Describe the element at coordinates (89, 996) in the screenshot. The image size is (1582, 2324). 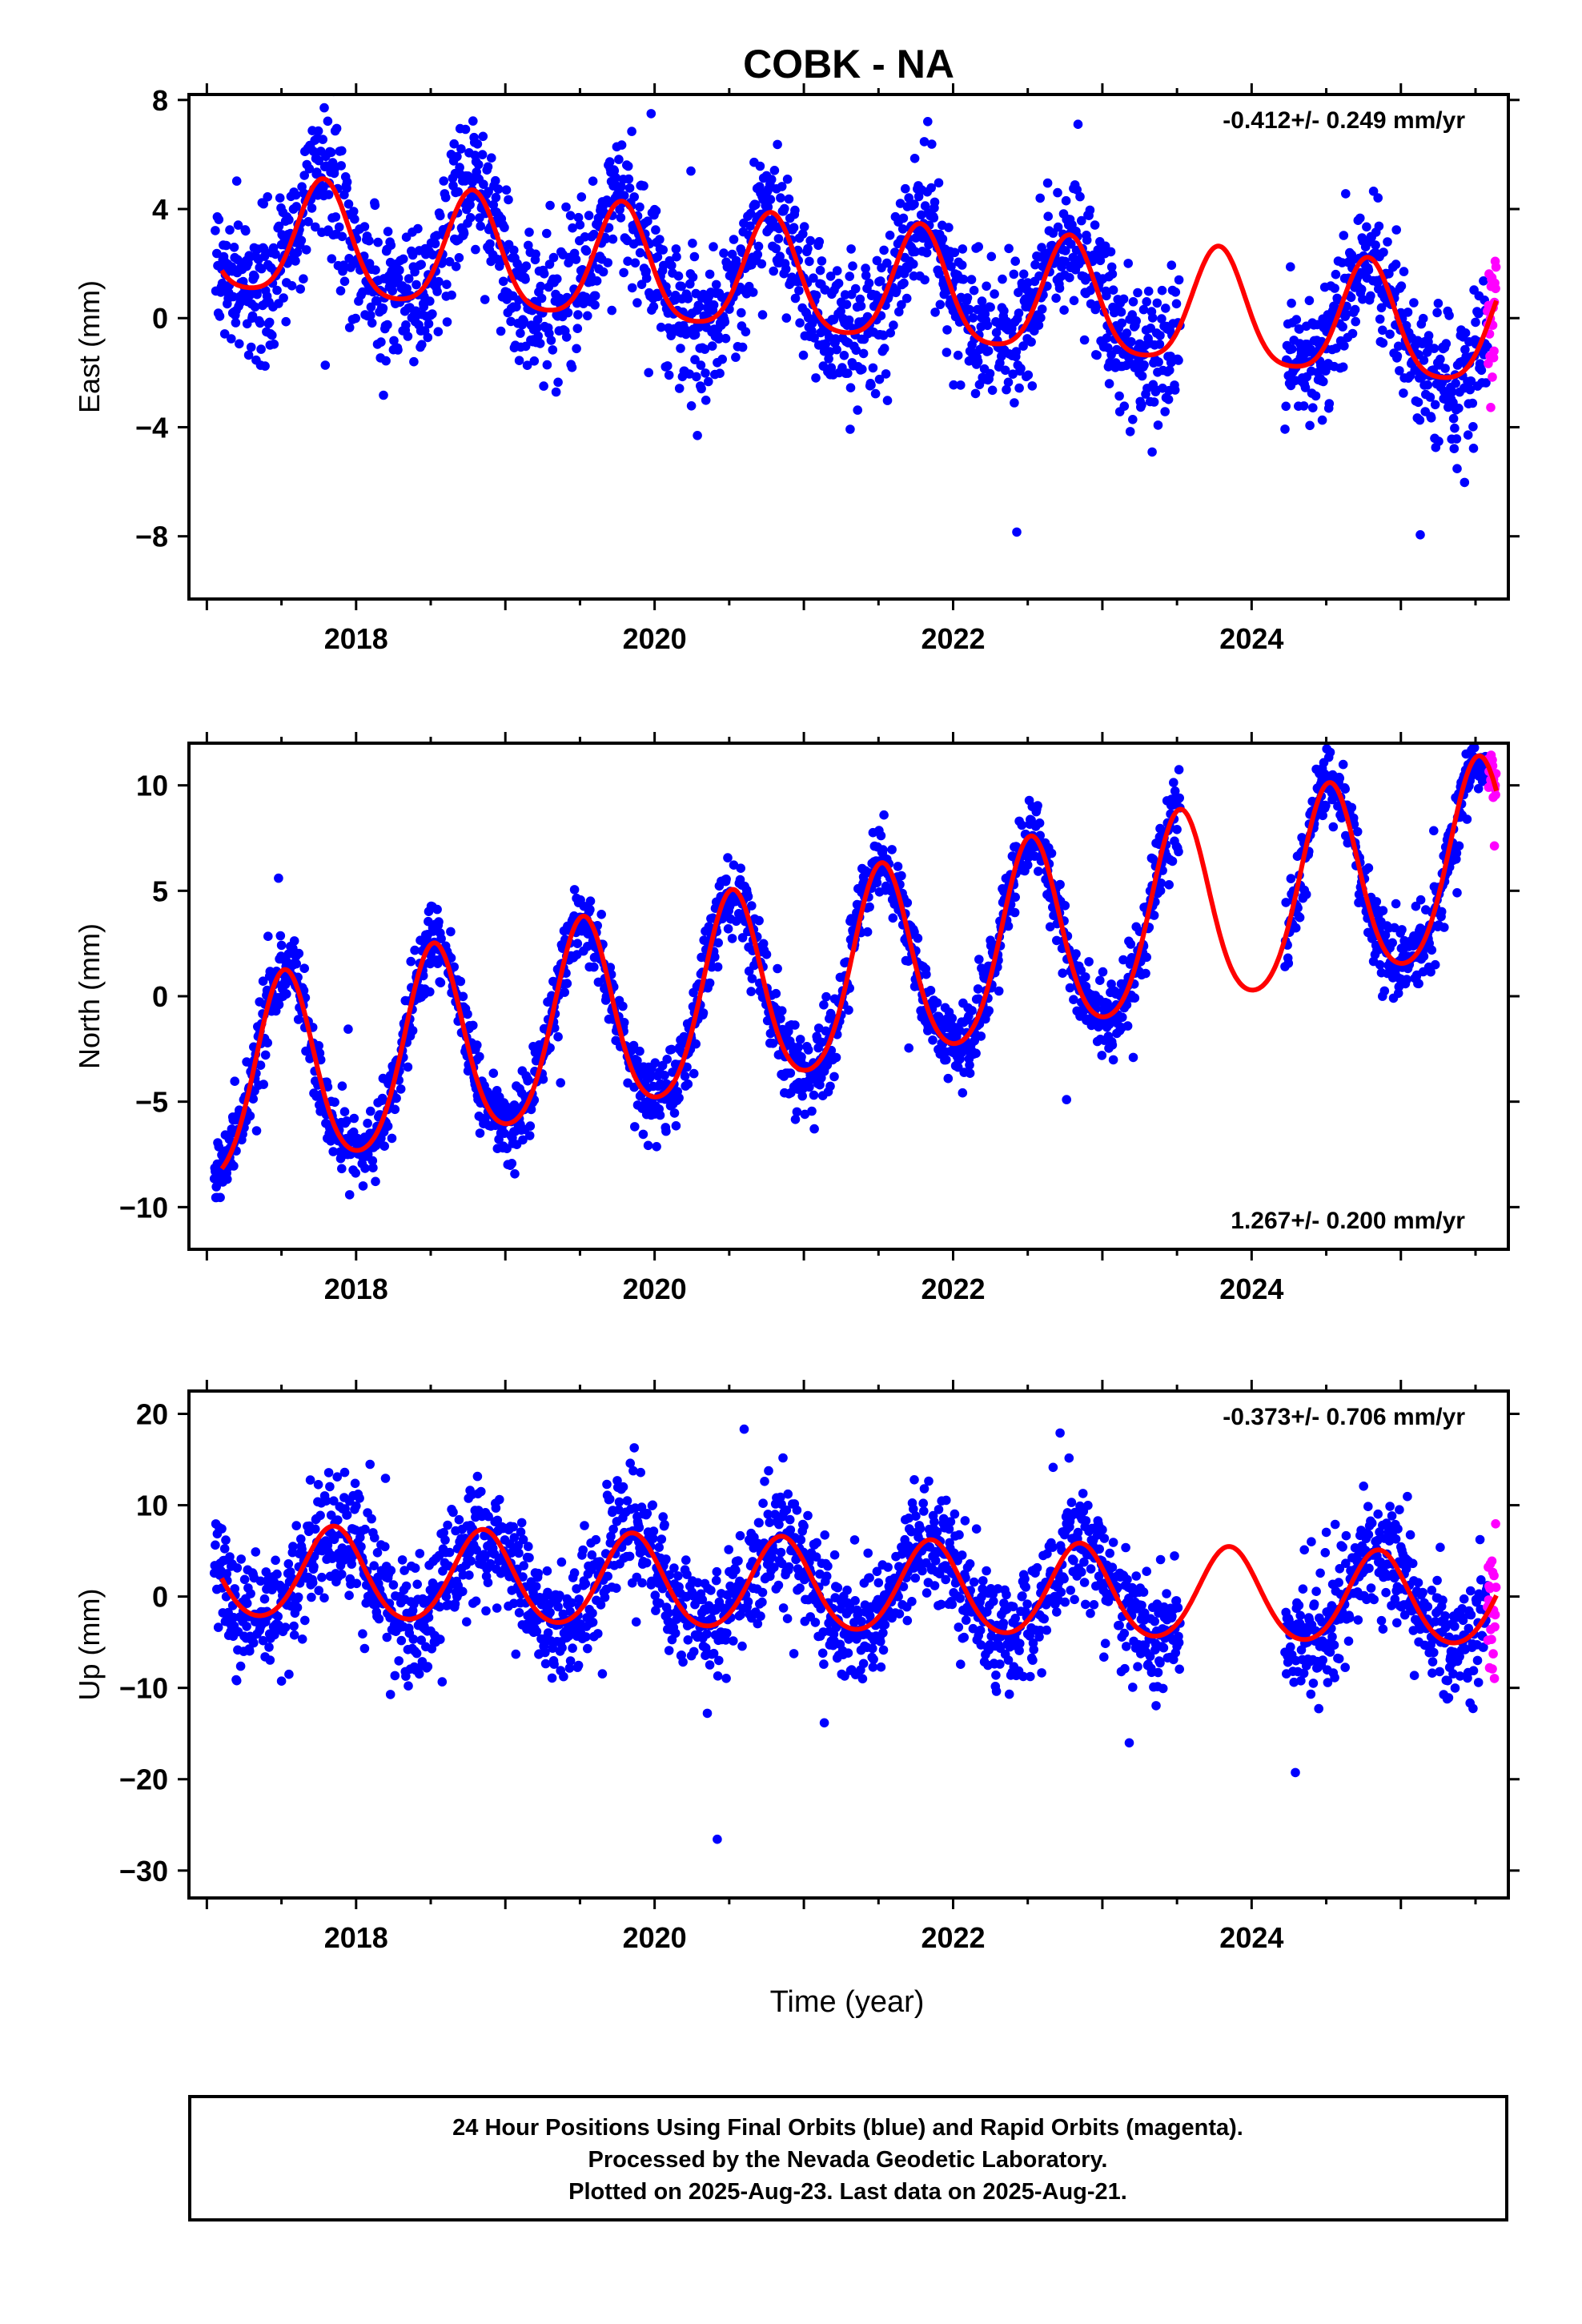
I see `y-axis-label: North (mm)` at that location.